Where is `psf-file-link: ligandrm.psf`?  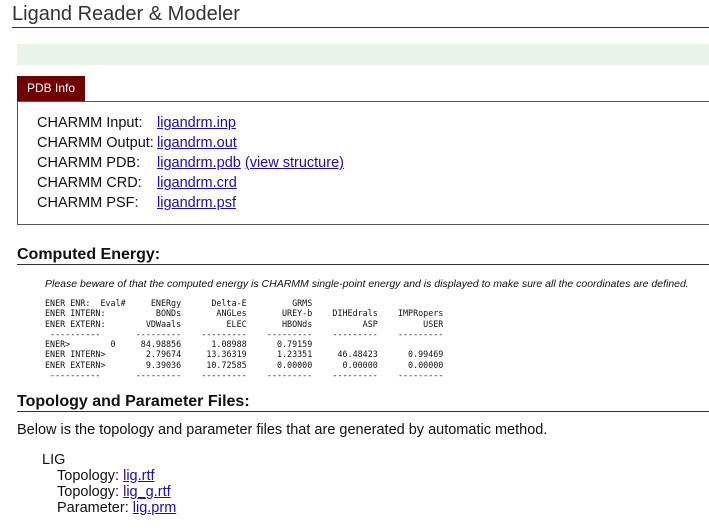 psf-file-link: ligandrm.psf is located at coordinates (196, 203).